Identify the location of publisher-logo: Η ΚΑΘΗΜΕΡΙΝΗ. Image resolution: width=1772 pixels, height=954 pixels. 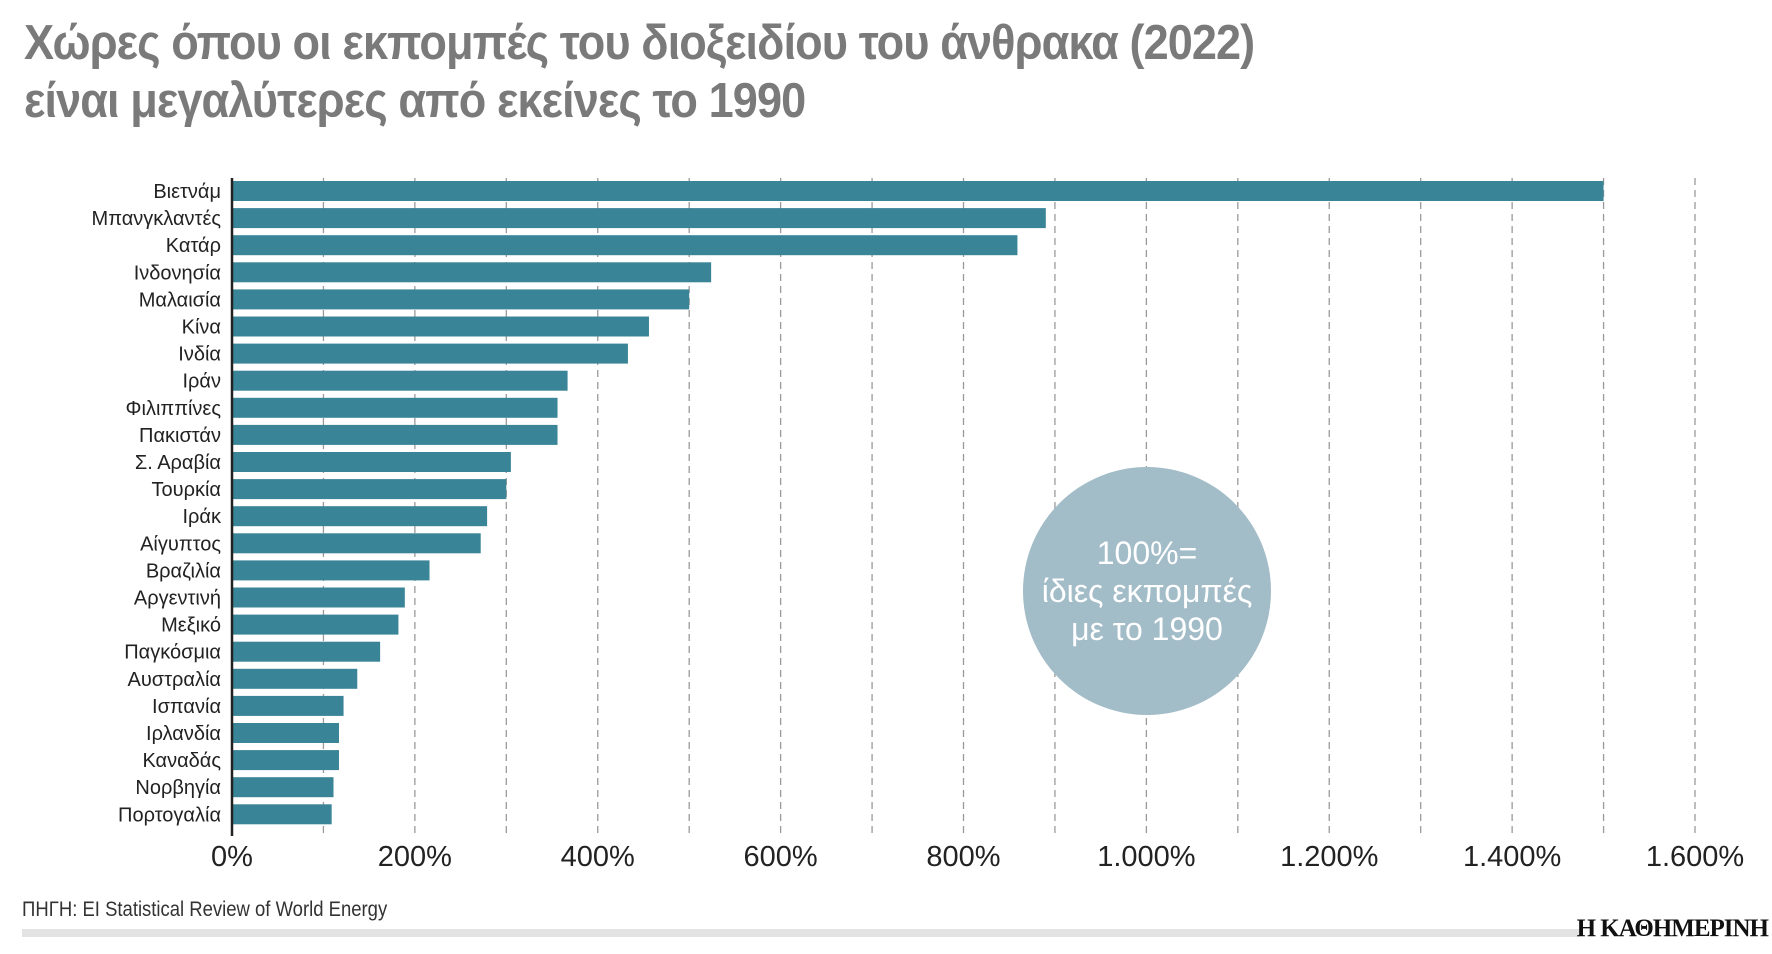
(1672, 928).